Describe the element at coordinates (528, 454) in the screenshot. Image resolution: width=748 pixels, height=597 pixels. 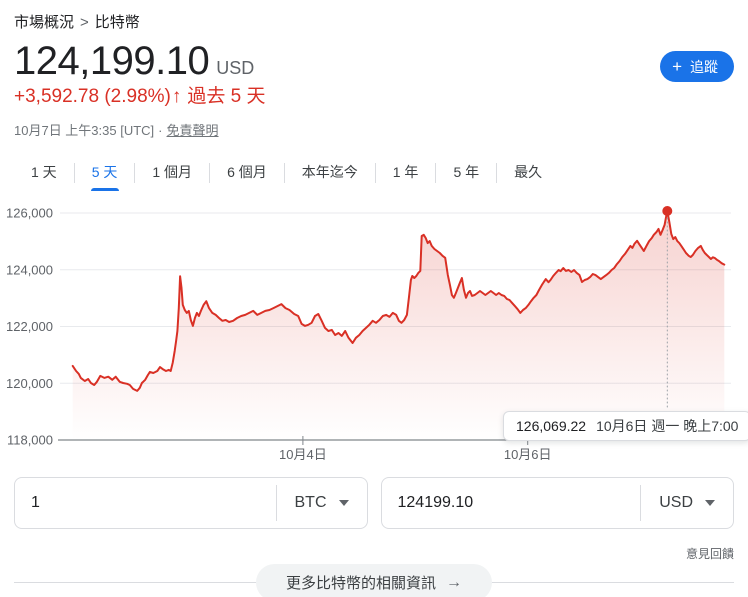
I see `x-axis-label: 10月6日` at that location.